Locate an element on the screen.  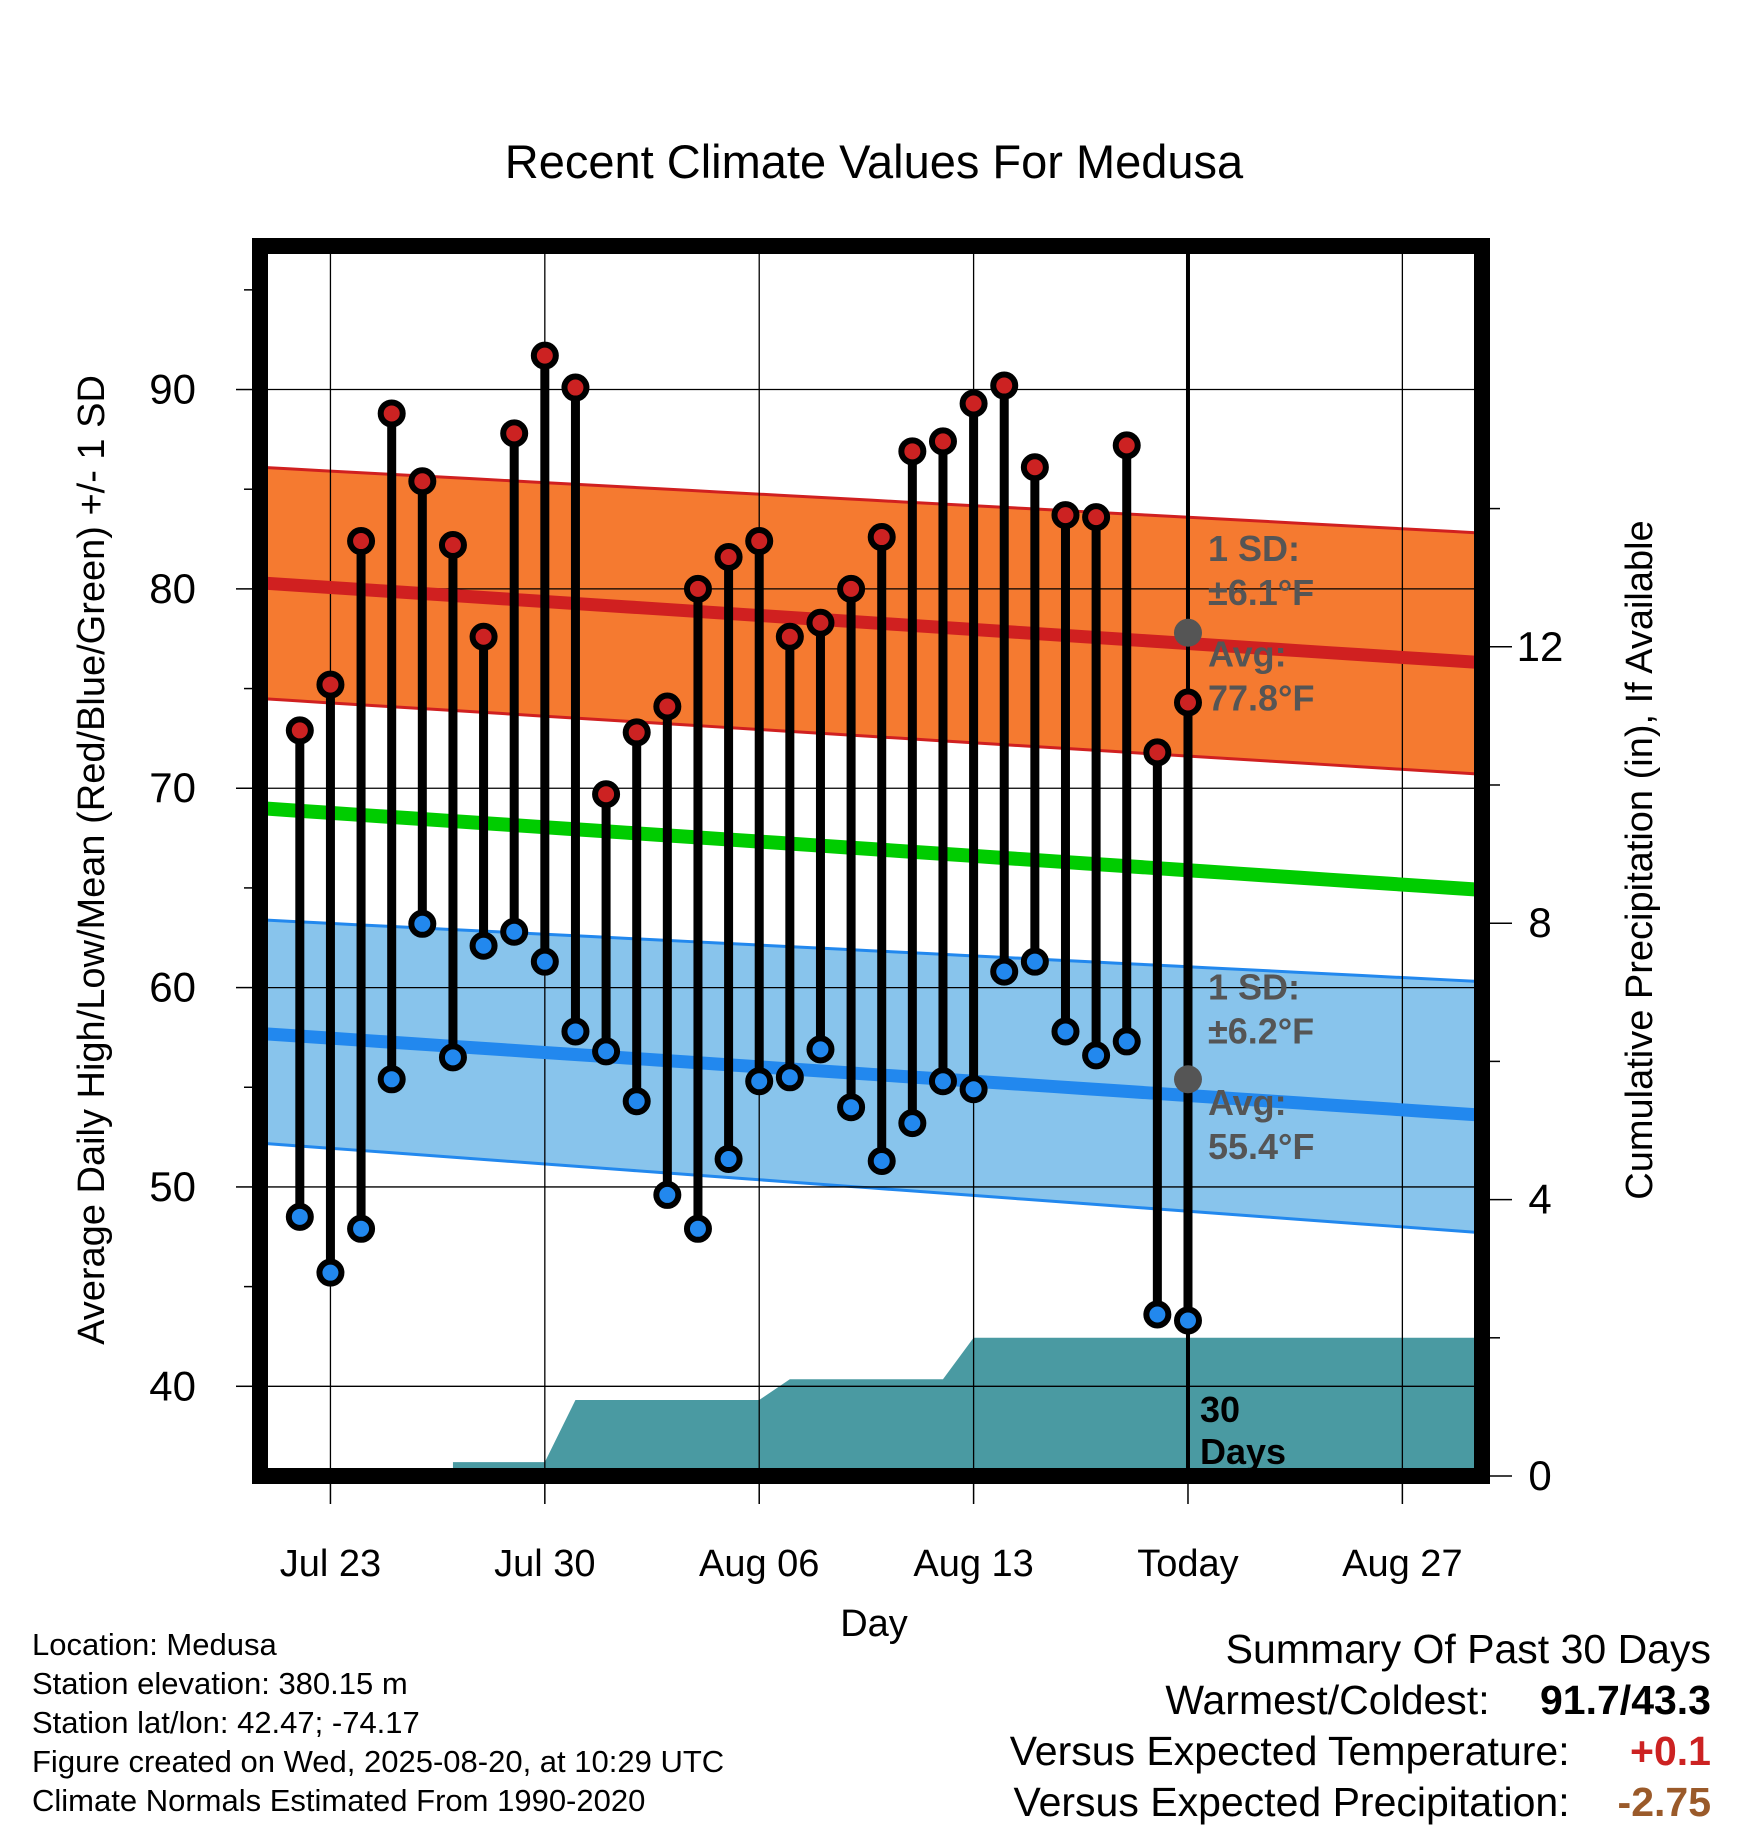
precipitation-area is located at coordinates (875, 1406).